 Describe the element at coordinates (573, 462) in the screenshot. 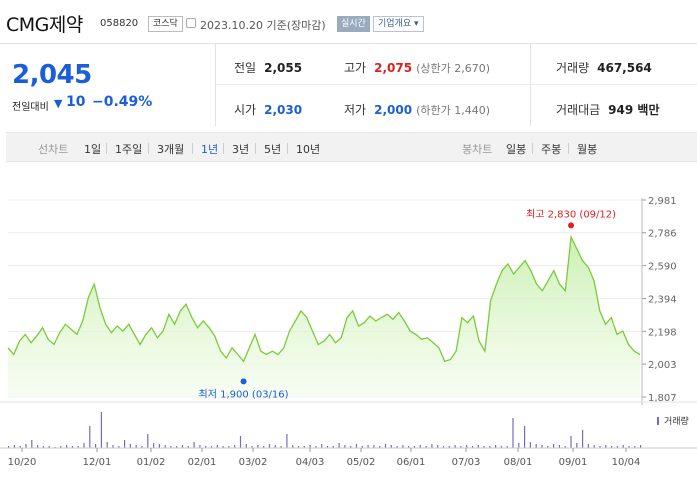

I see `x-tick-label: 09/01` at that location.